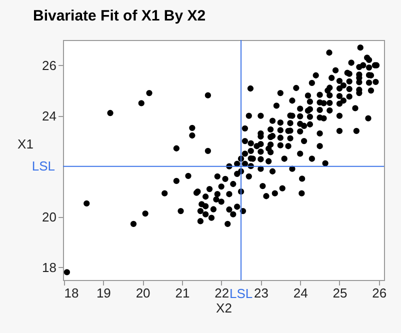 The height and width of the screenshot is (333, 401). Describe the element at coordinates (143, 293) in the screenshot. I see `x-tick-label: 20` at that location.